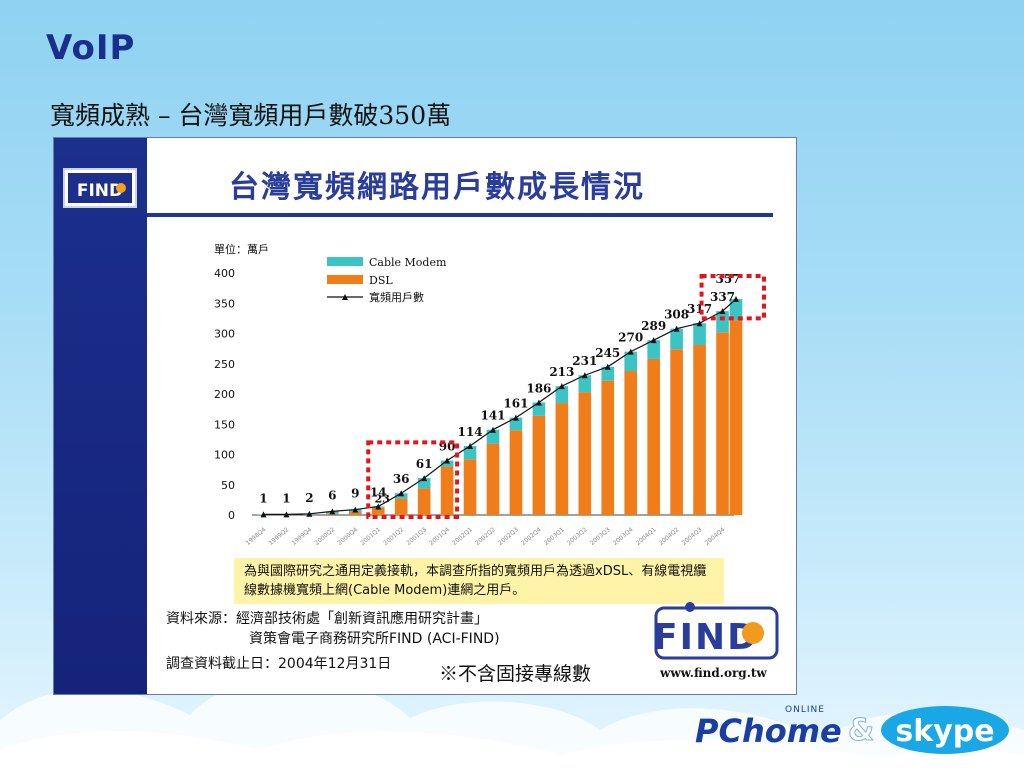 Image resolution: width=1024 pixels, height=768 pixels. What do you see at coordinates (646, 536) in the screenshot?
I see `x-tick-label: 2004Q1` at bounding box center [646, 536].